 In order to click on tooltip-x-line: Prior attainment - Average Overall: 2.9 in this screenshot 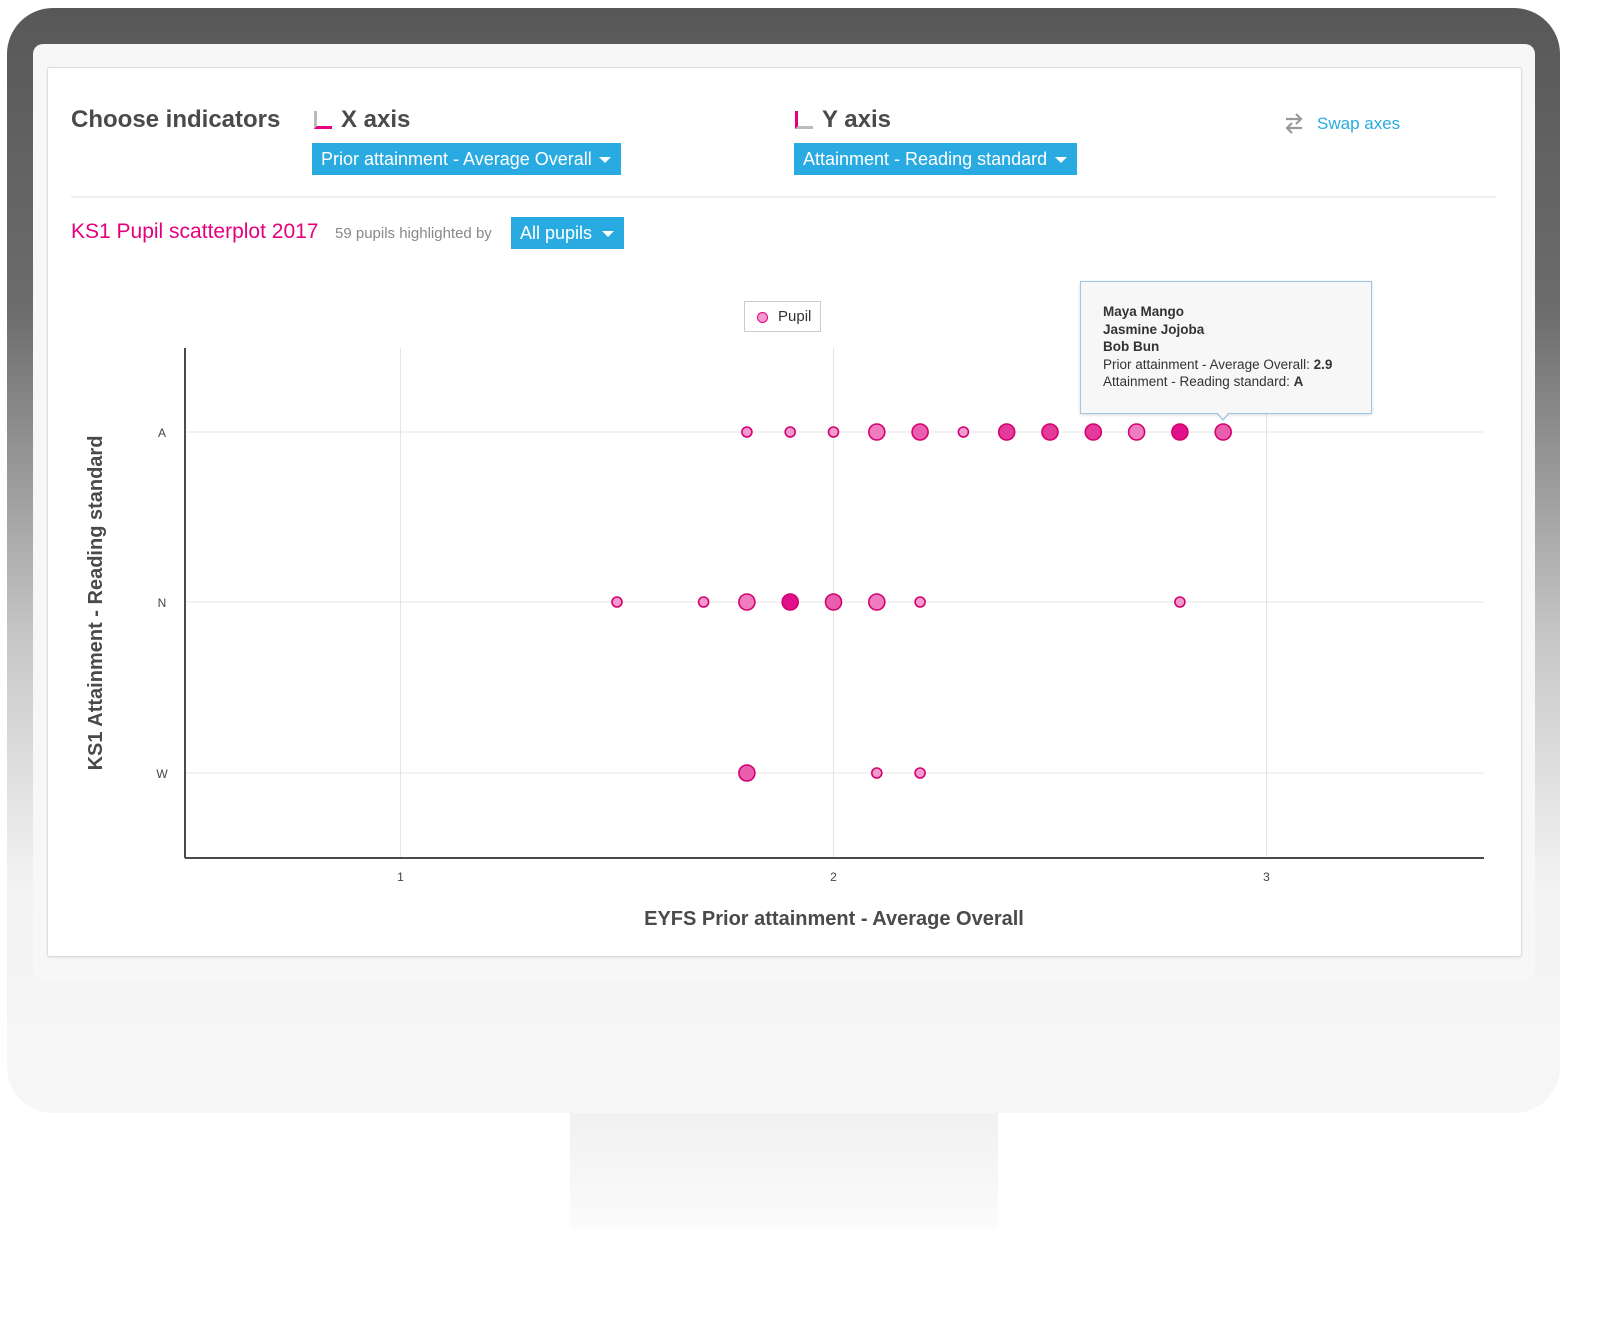, I will do `click(1237, 365)`.